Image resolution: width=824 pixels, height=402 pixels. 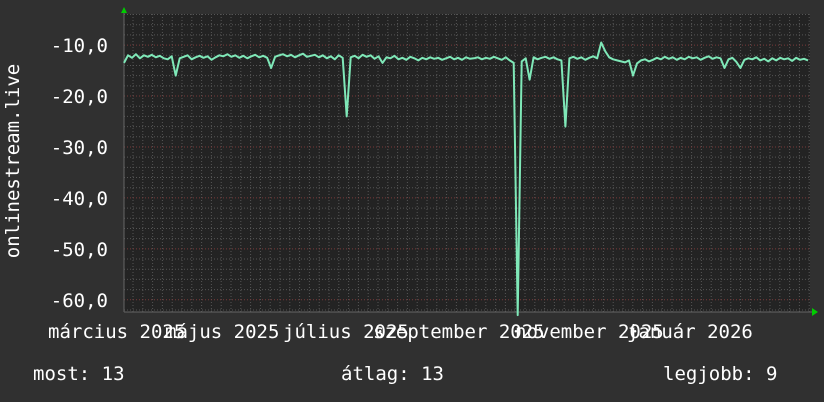 What do you see at coordinates (79, 250) in the screenshot?
I see `y-tick-label: -50,0` at bounding box center [79, 250].